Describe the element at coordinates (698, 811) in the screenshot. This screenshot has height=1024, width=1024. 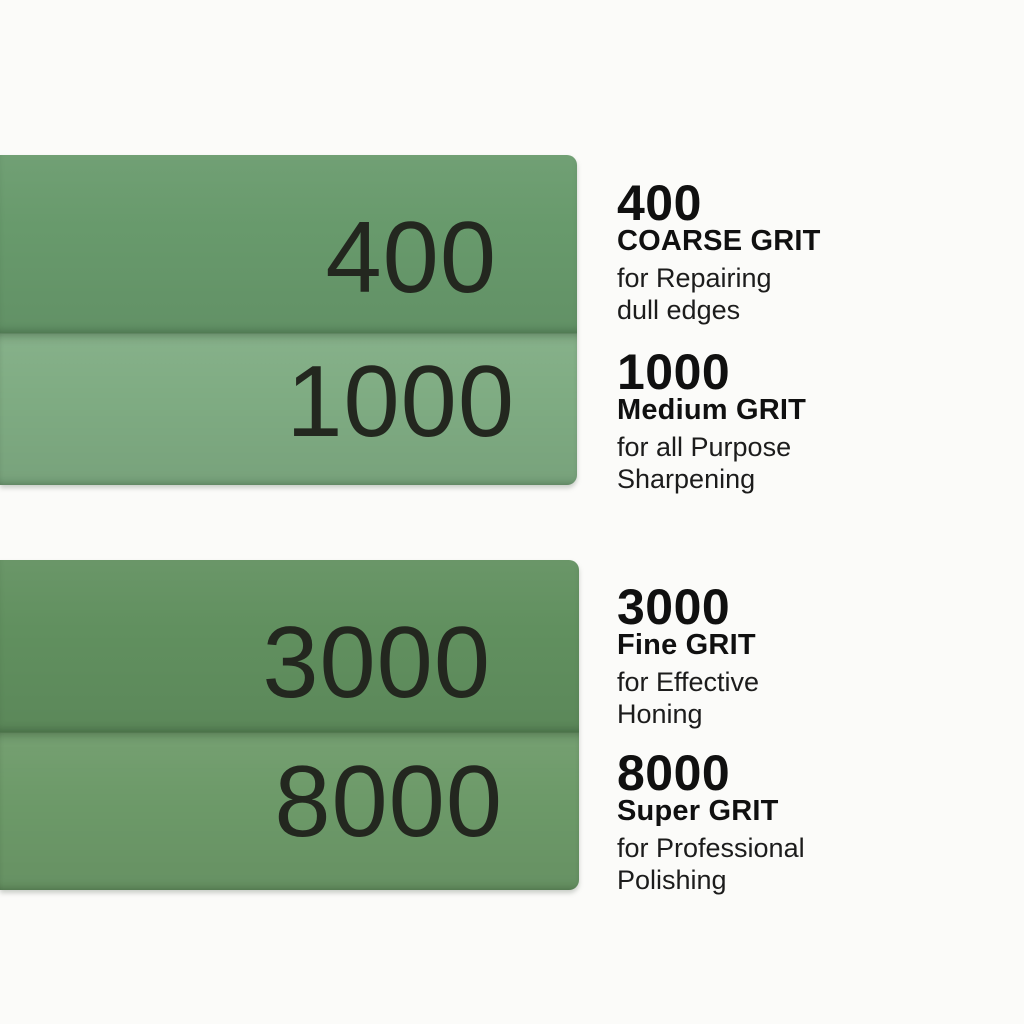
I see `grit-grade: Super GRIT` at that location.